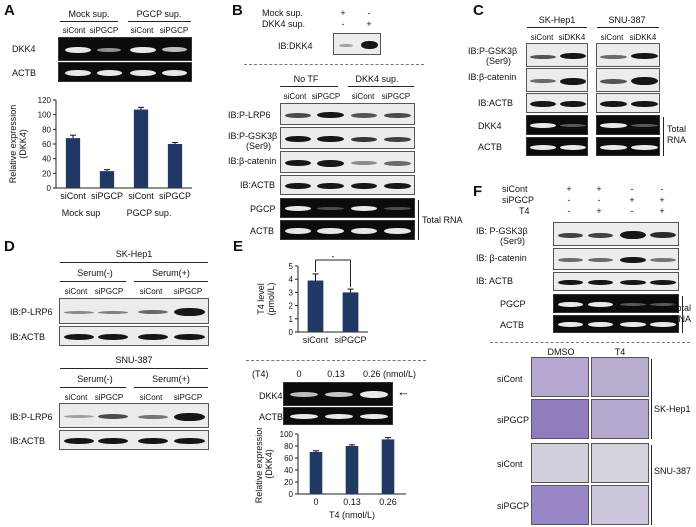 Image resolution: width=696 pixels, height=527 pixels. Describe the element at coordinates (291, 292) in the screenshot. I see `y-tick-label: 3` at that location.